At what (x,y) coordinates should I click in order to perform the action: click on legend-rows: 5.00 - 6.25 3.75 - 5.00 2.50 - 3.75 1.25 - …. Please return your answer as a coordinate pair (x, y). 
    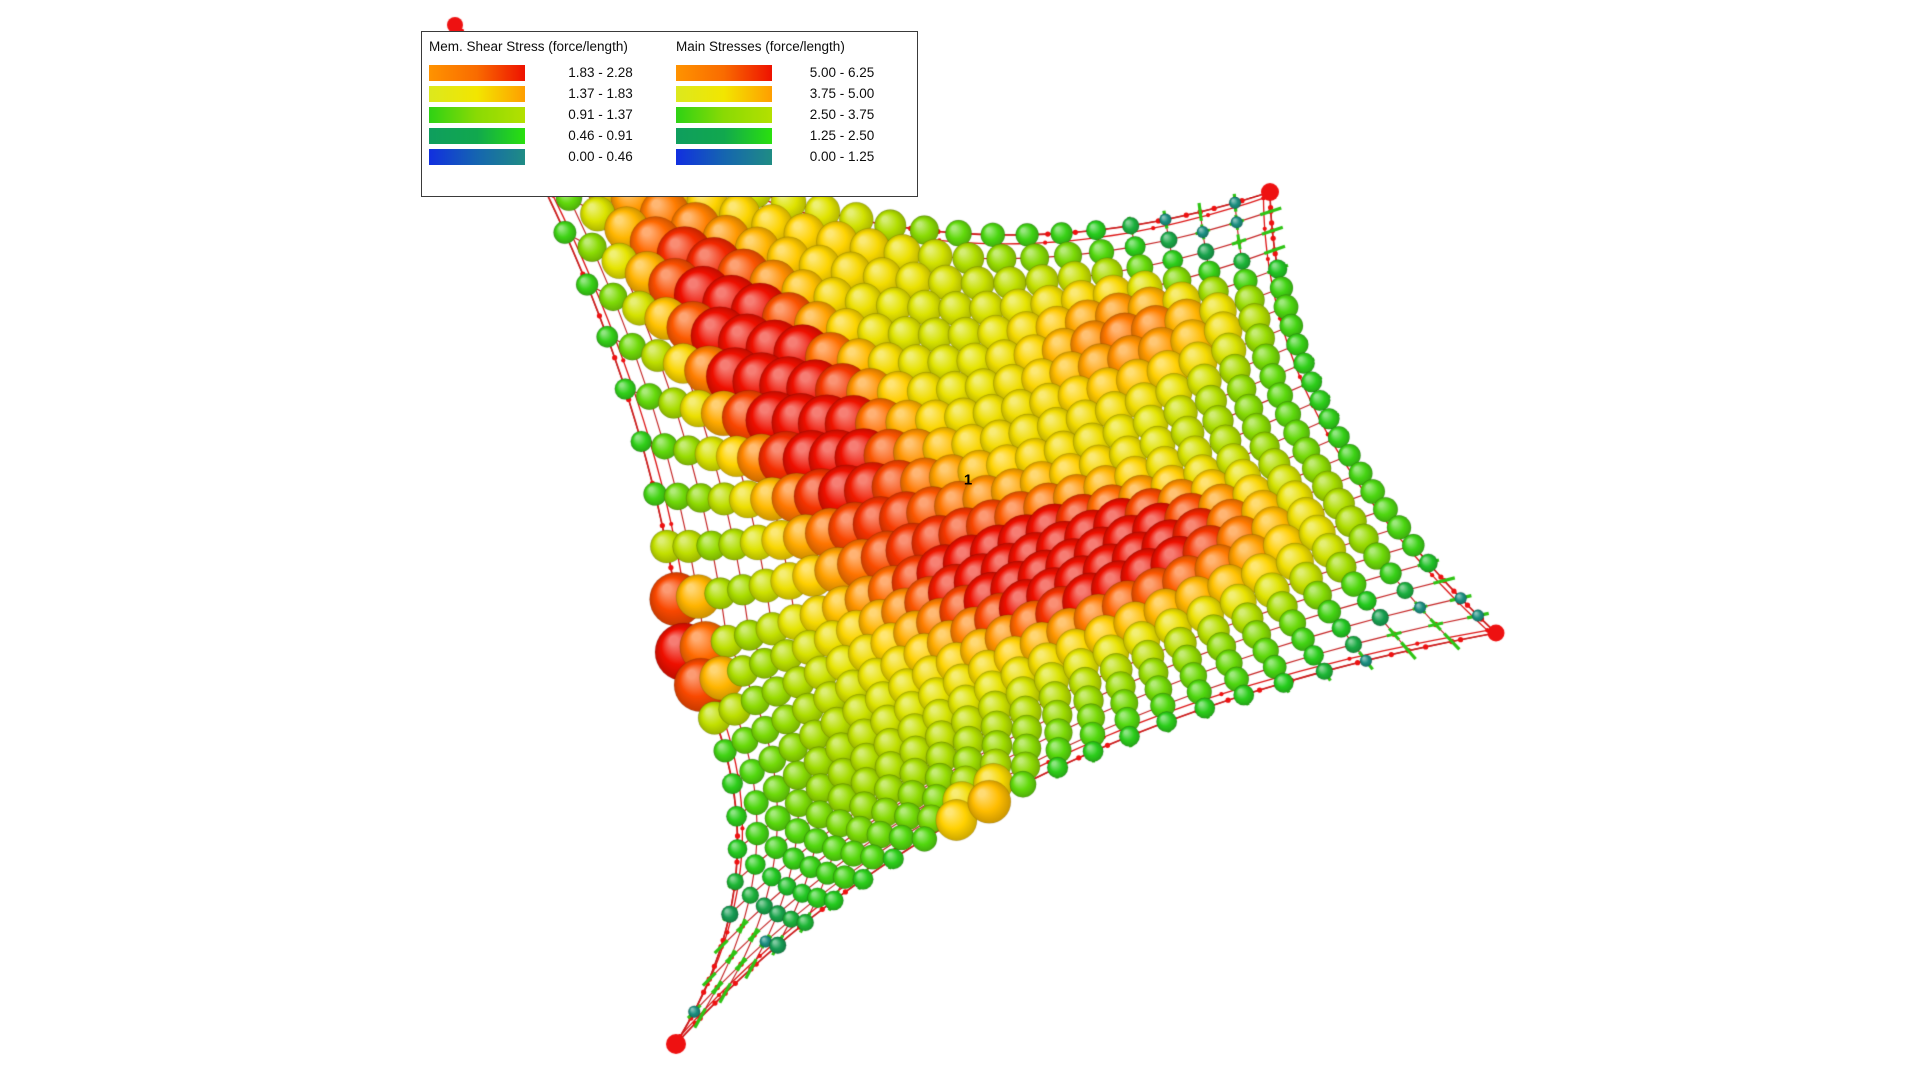
    Looking at the image, I should click on (794, 114).